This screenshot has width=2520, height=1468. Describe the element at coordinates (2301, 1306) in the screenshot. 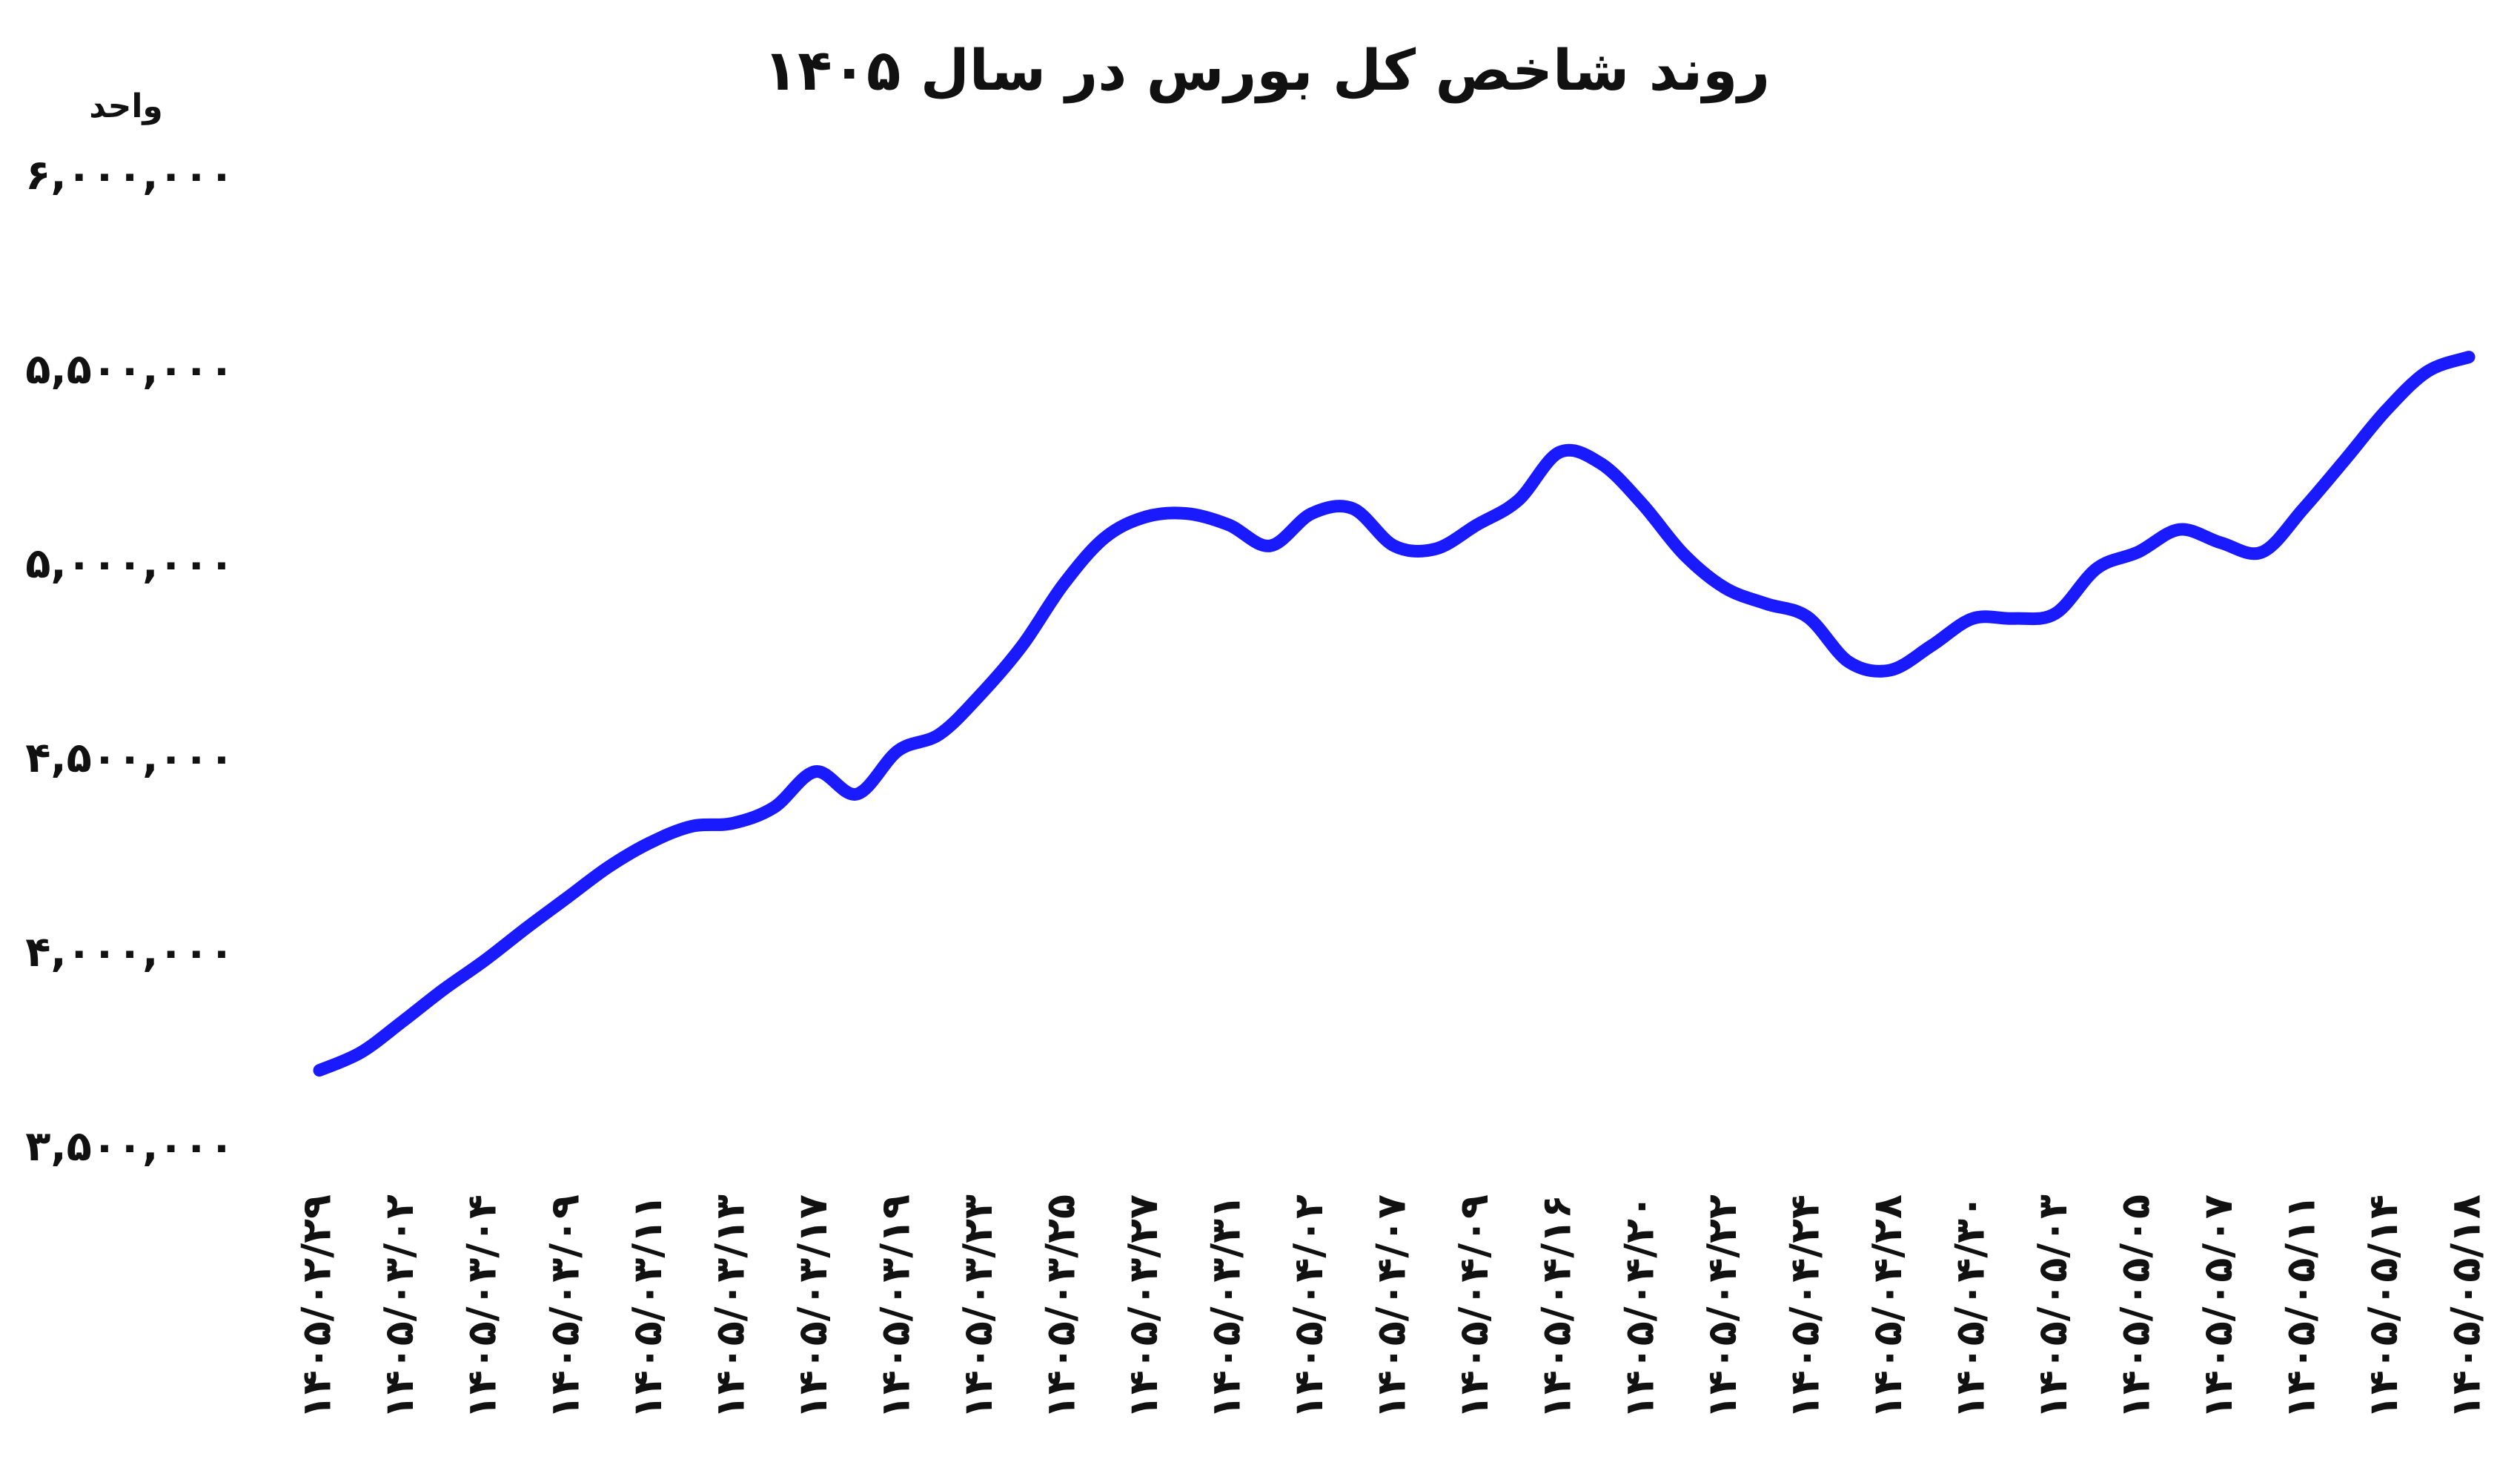

I see `x-tick-label: ۱۴۰۵/۰۵/۱۱` at that location.